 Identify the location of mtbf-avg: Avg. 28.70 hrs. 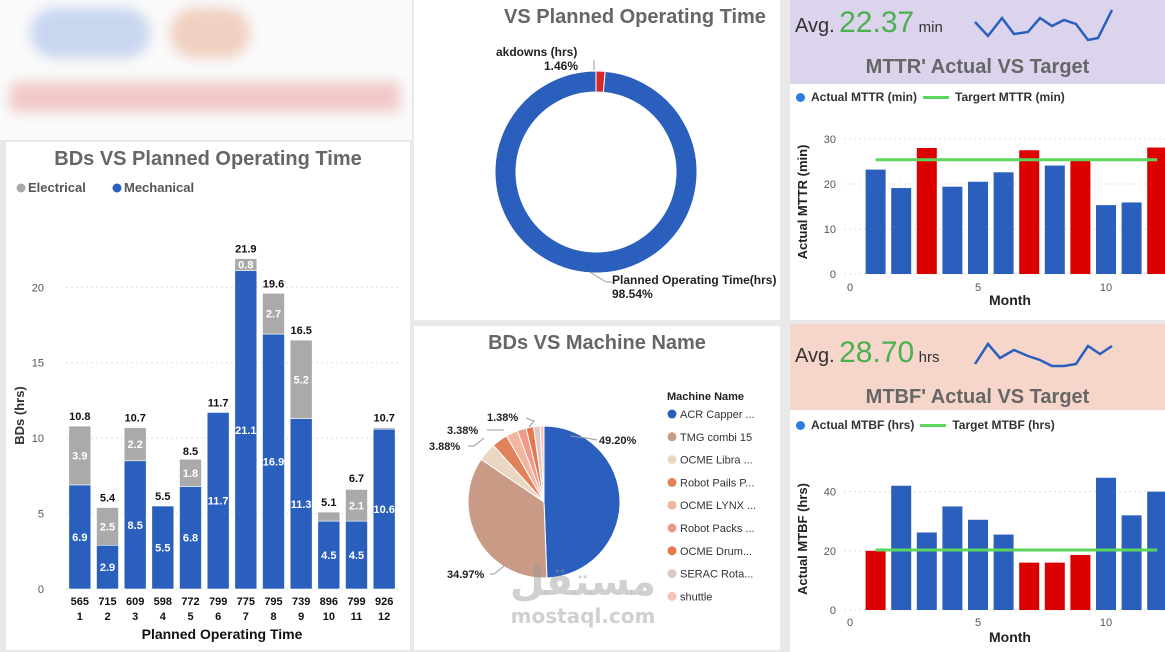
(867, 352).